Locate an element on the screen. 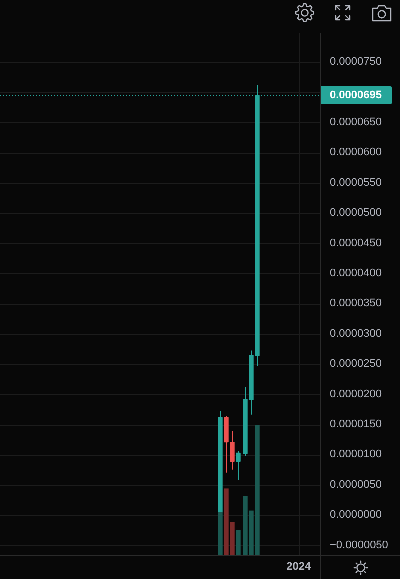 This screenshot has height=579, width=400. y-tick-label: 0.0000300 is located at coordinates (356, 334).